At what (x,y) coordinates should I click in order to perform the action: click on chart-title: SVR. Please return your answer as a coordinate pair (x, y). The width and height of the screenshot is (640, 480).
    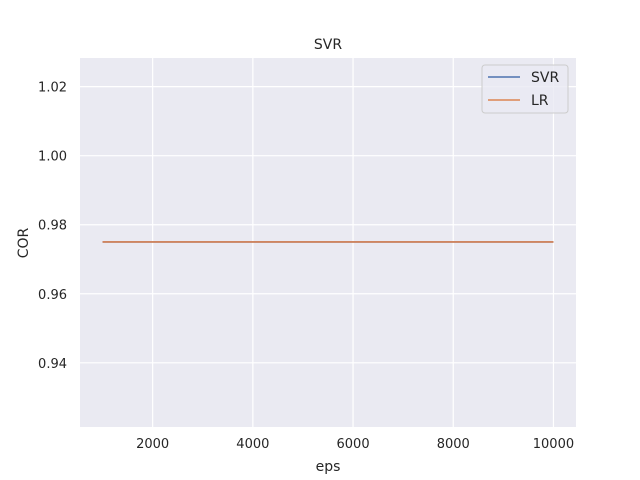
    Looking at the image, I should click on (328, 45).